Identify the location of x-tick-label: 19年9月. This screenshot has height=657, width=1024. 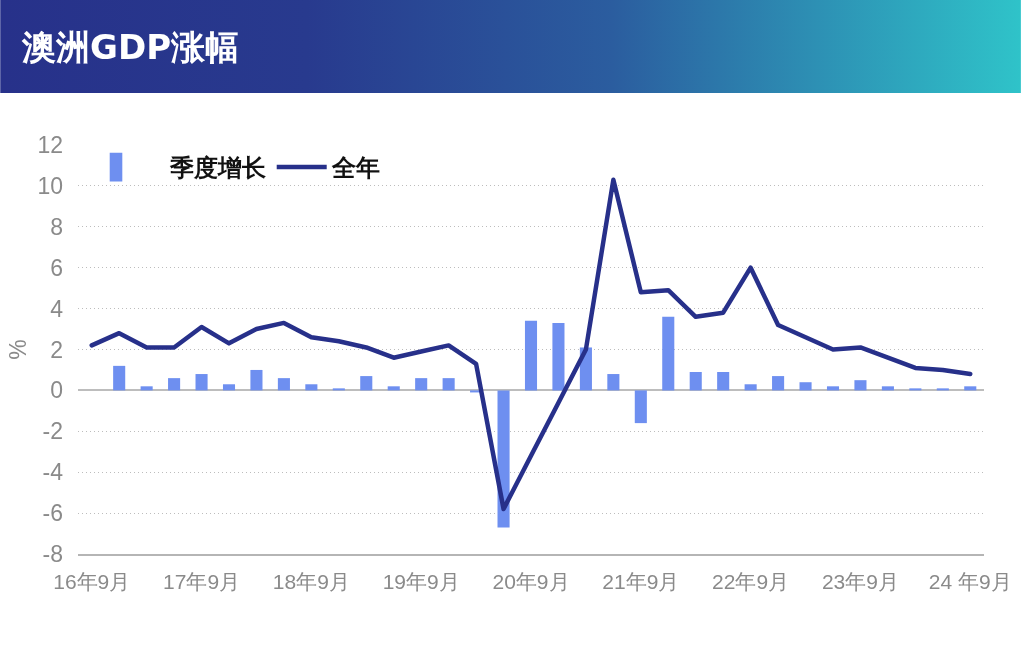
(421, 581).